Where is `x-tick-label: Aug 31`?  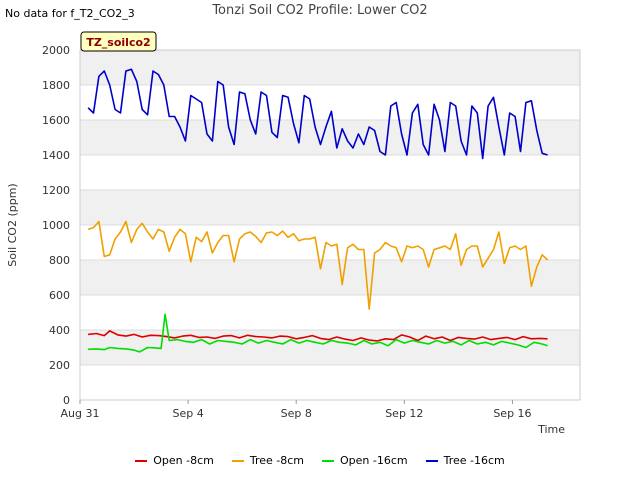 x-tick-label: Aug 31 is located at coordinates (80, 413).